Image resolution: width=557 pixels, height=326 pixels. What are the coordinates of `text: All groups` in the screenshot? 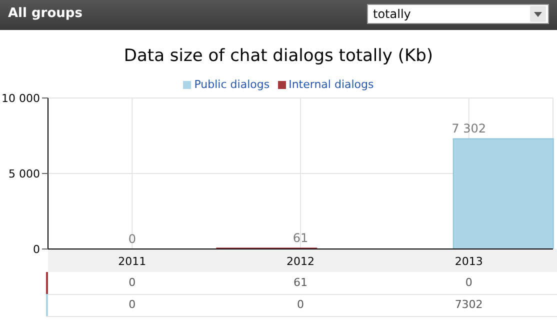 It's located at (45, 13).